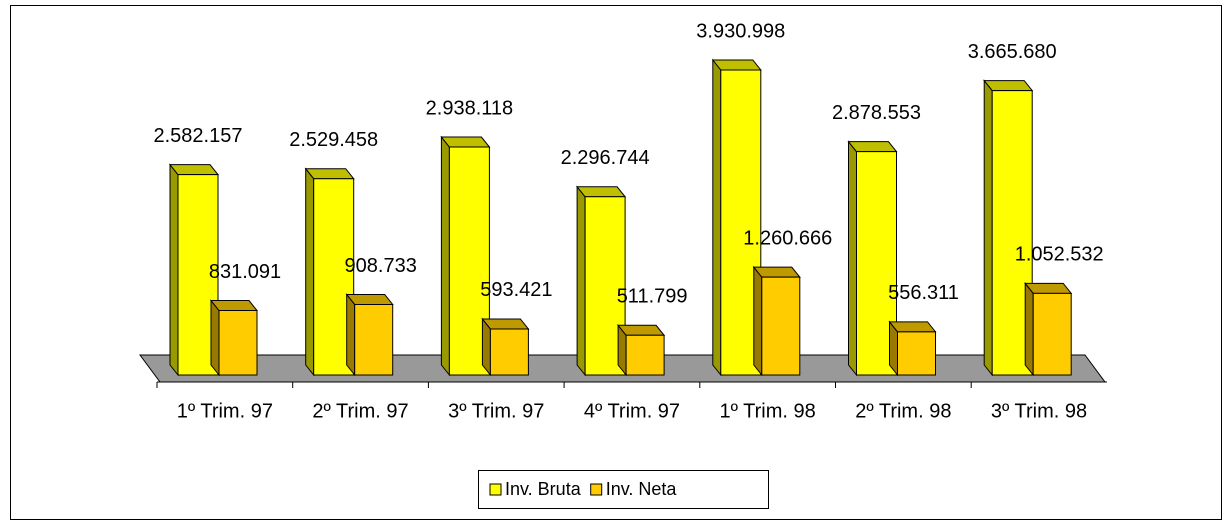 This screenshot has height=529, width=1228. I want to click on value-label: 3.930.998, so click(740, 31).